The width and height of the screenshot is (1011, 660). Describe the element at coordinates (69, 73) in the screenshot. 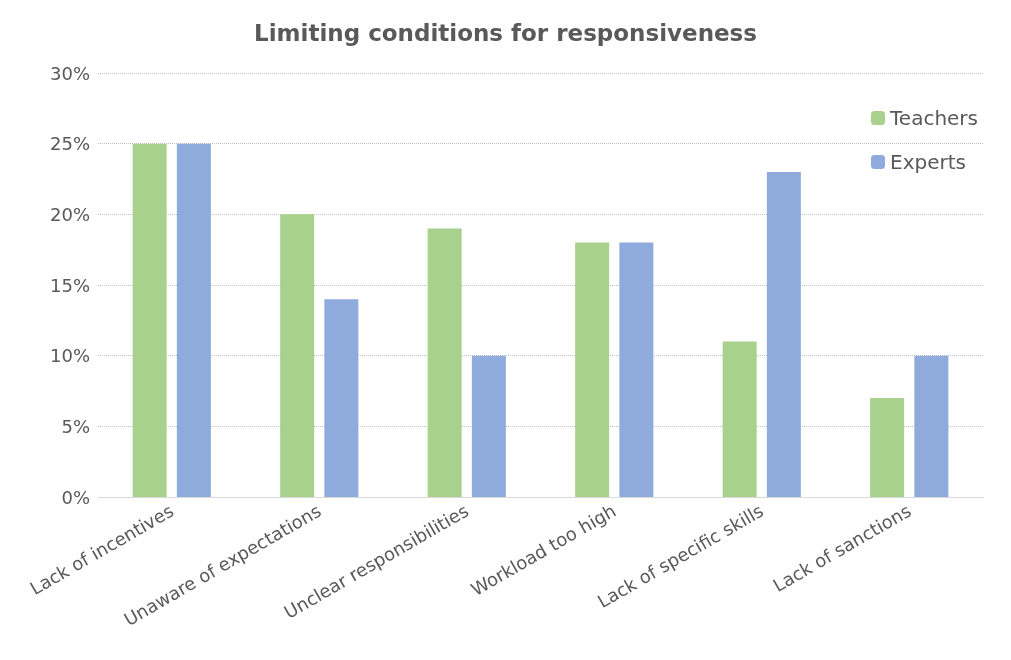

I see `y-tick-label: 30%` at that location.